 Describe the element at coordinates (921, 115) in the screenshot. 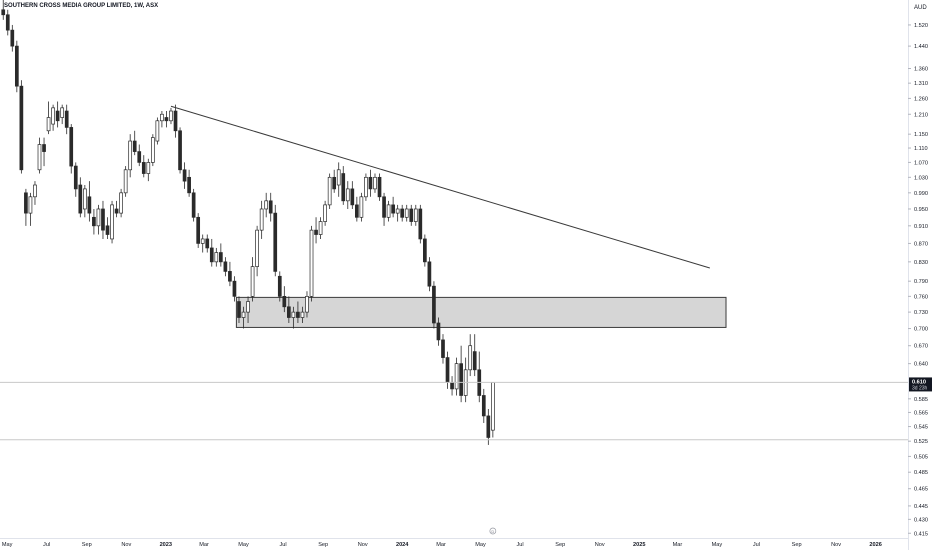

I see `price-tick-label: 1.210` at that location.